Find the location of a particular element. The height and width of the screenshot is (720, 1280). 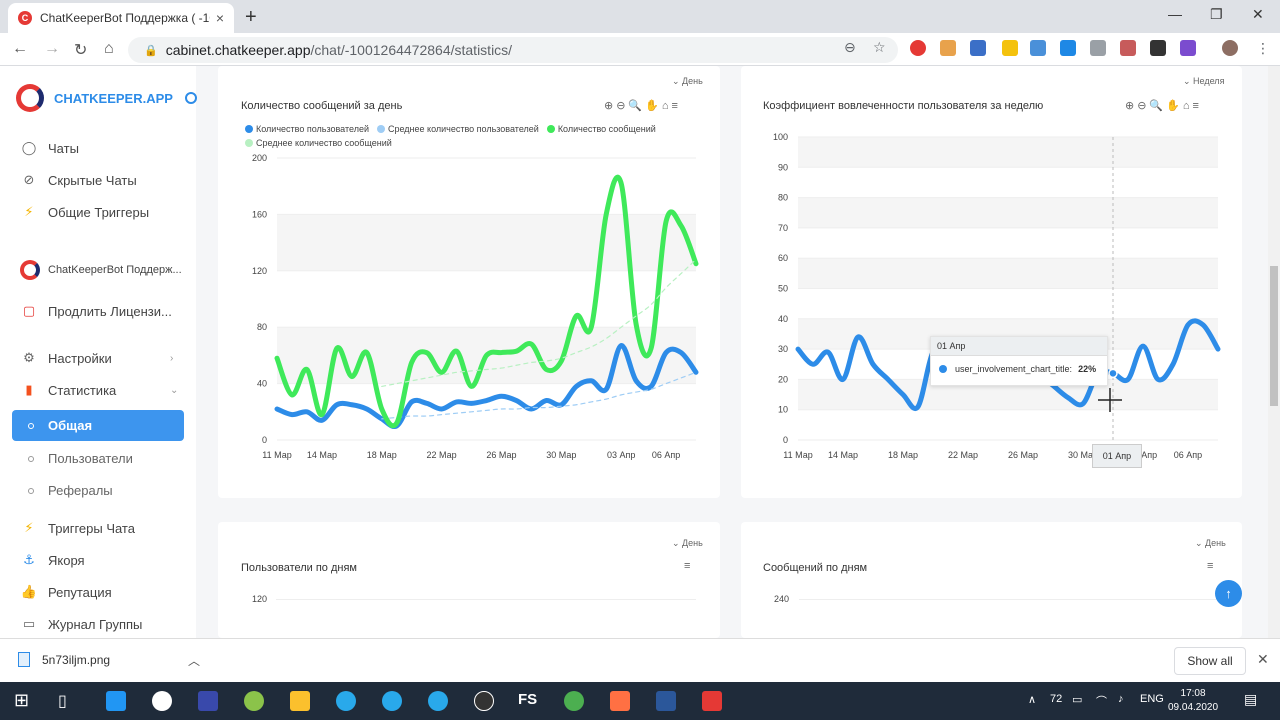

legend-label: Среднее количество пользователей is located at coordinates (463, 129).